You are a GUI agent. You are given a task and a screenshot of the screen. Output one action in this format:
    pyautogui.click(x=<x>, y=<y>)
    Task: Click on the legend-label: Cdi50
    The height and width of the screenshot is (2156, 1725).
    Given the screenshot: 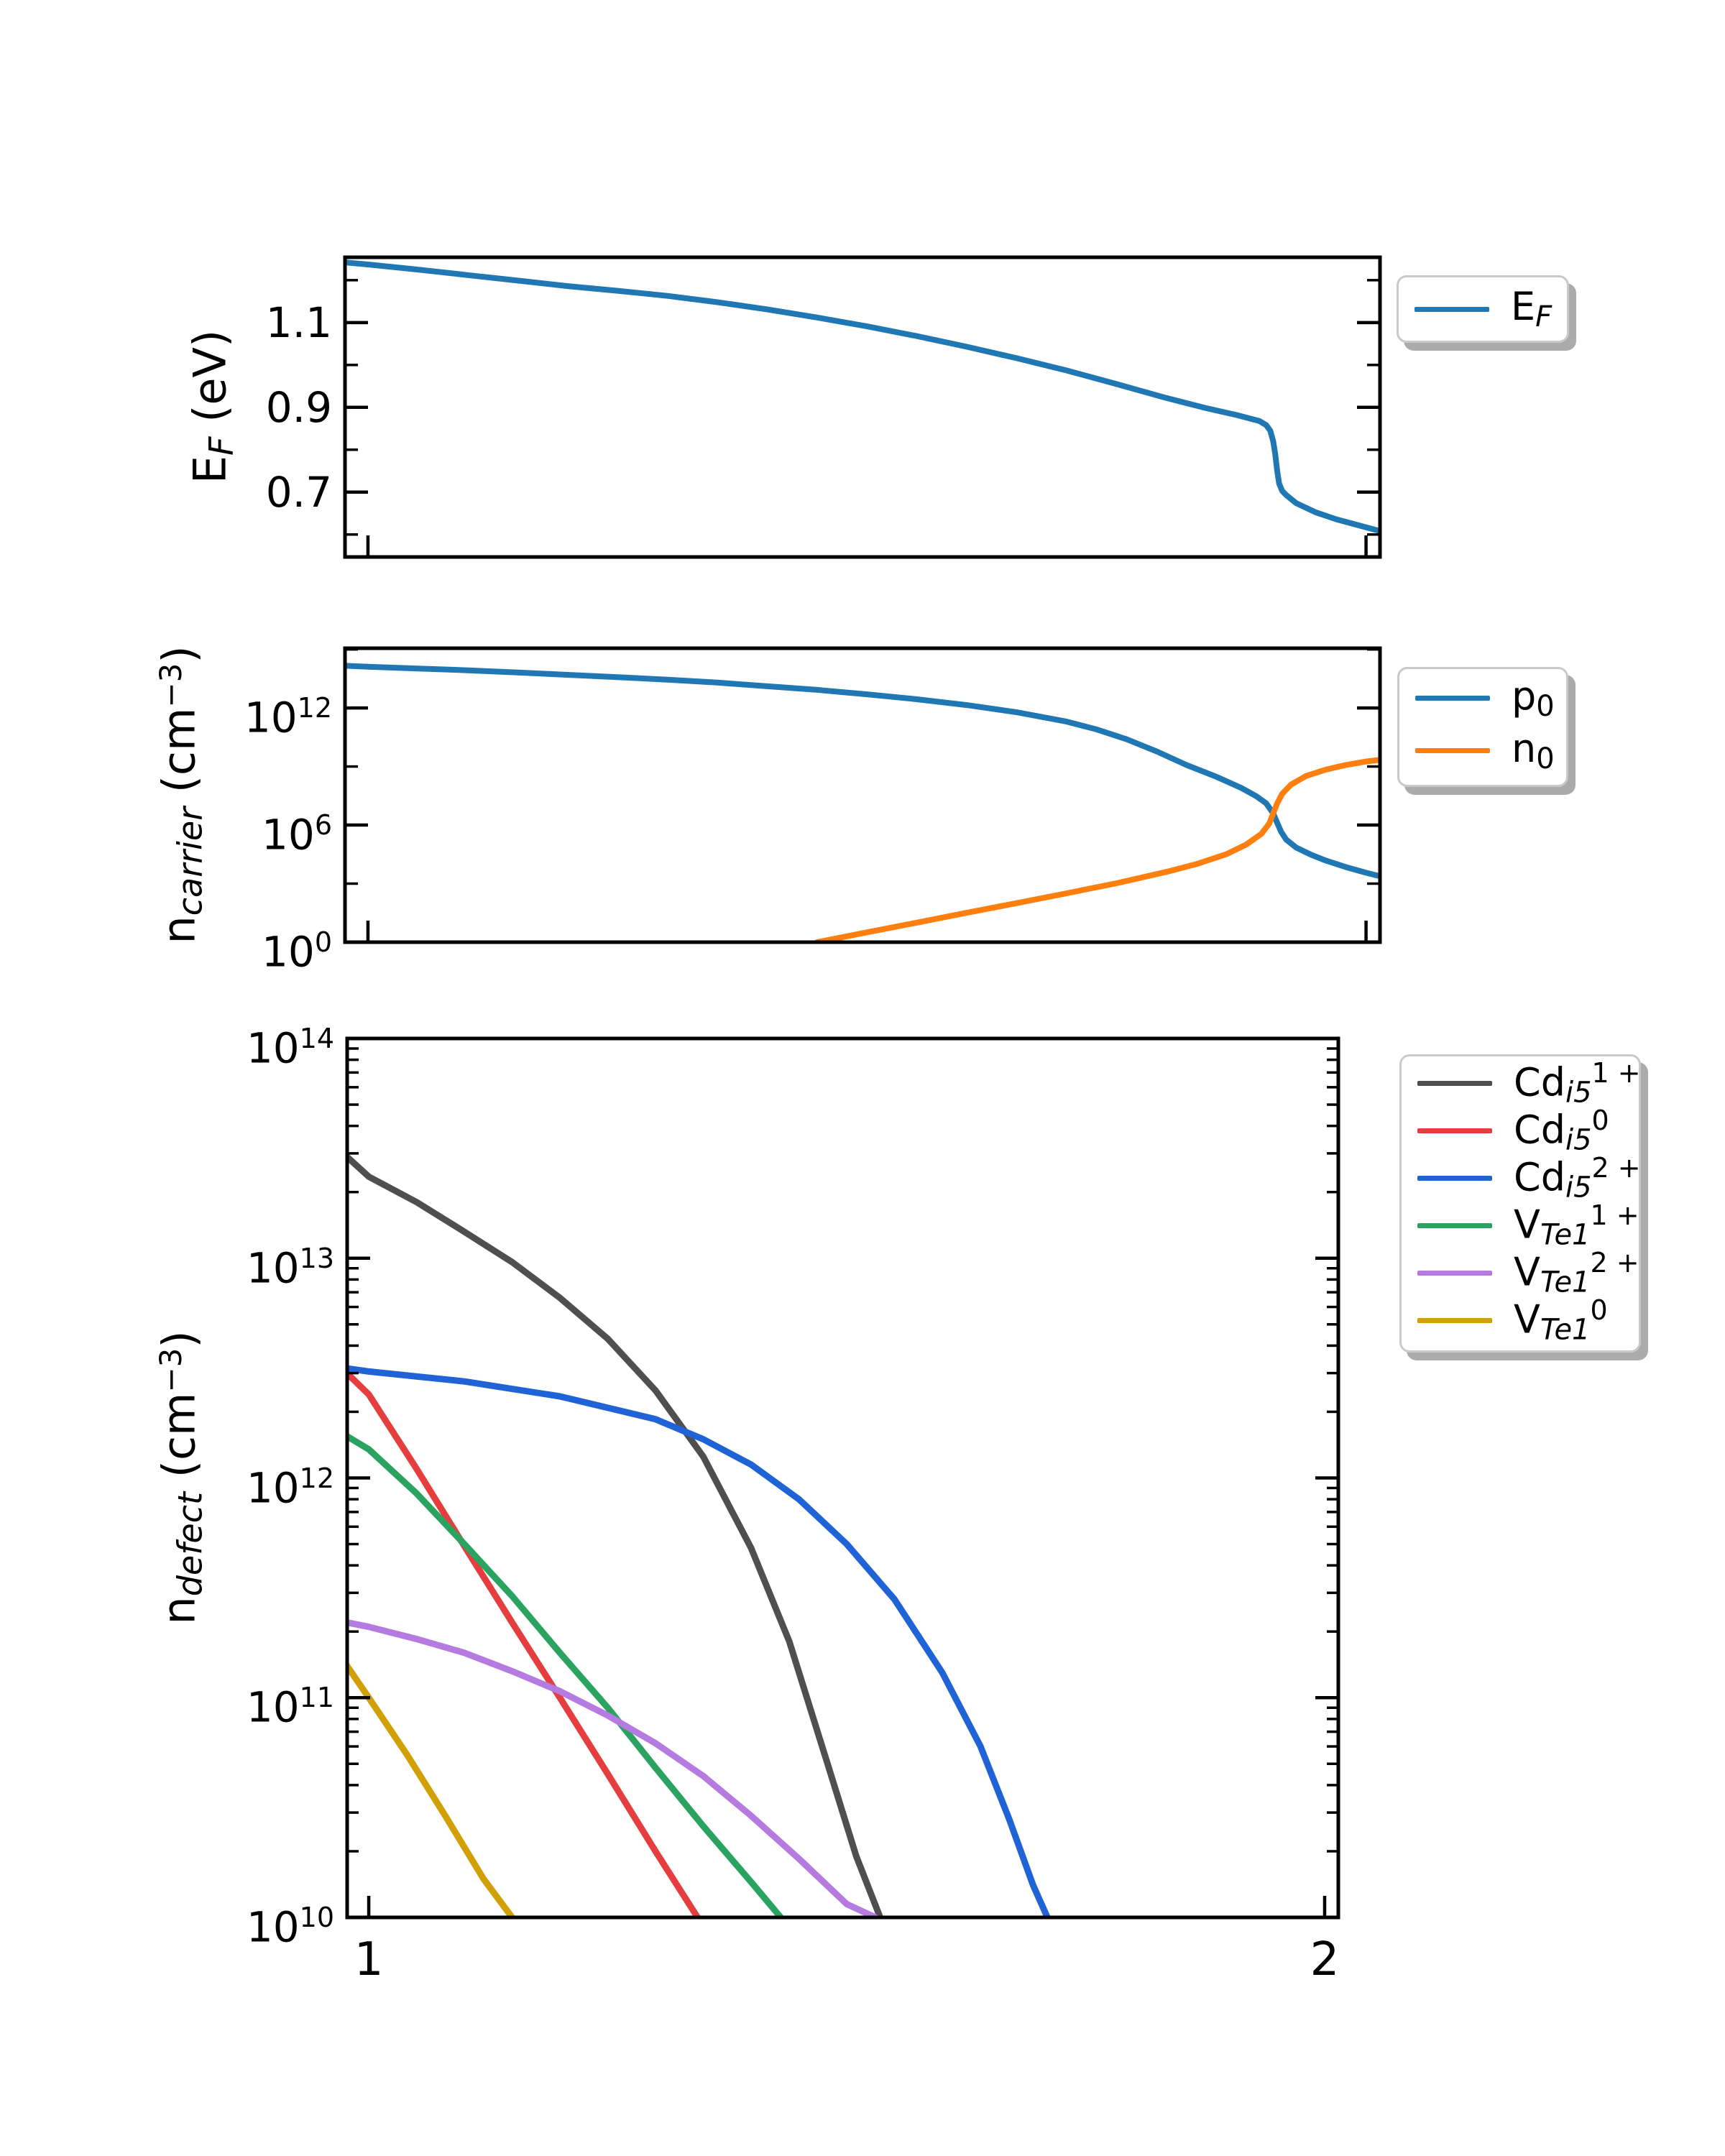 What is the action you would take?
    pyautogui.click(x=1561, y=1130)
    